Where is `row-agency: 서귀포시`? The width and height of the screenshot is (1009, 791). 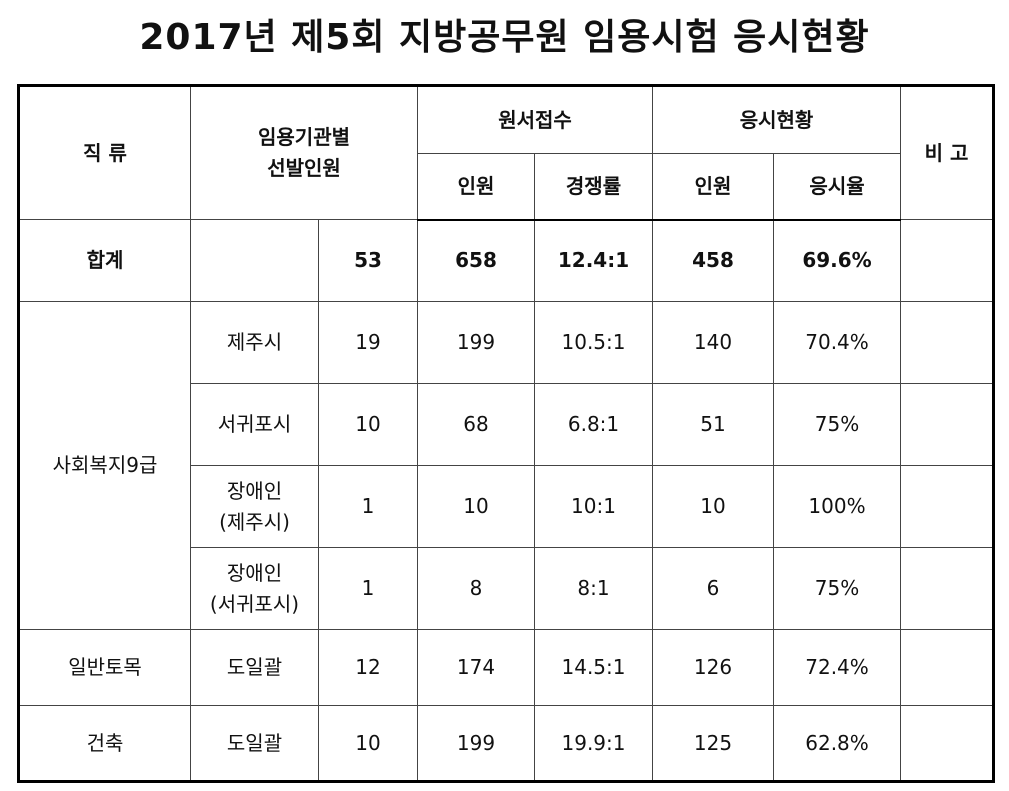 row-agency: 서귀포시 is located at coordinates (254, 424).